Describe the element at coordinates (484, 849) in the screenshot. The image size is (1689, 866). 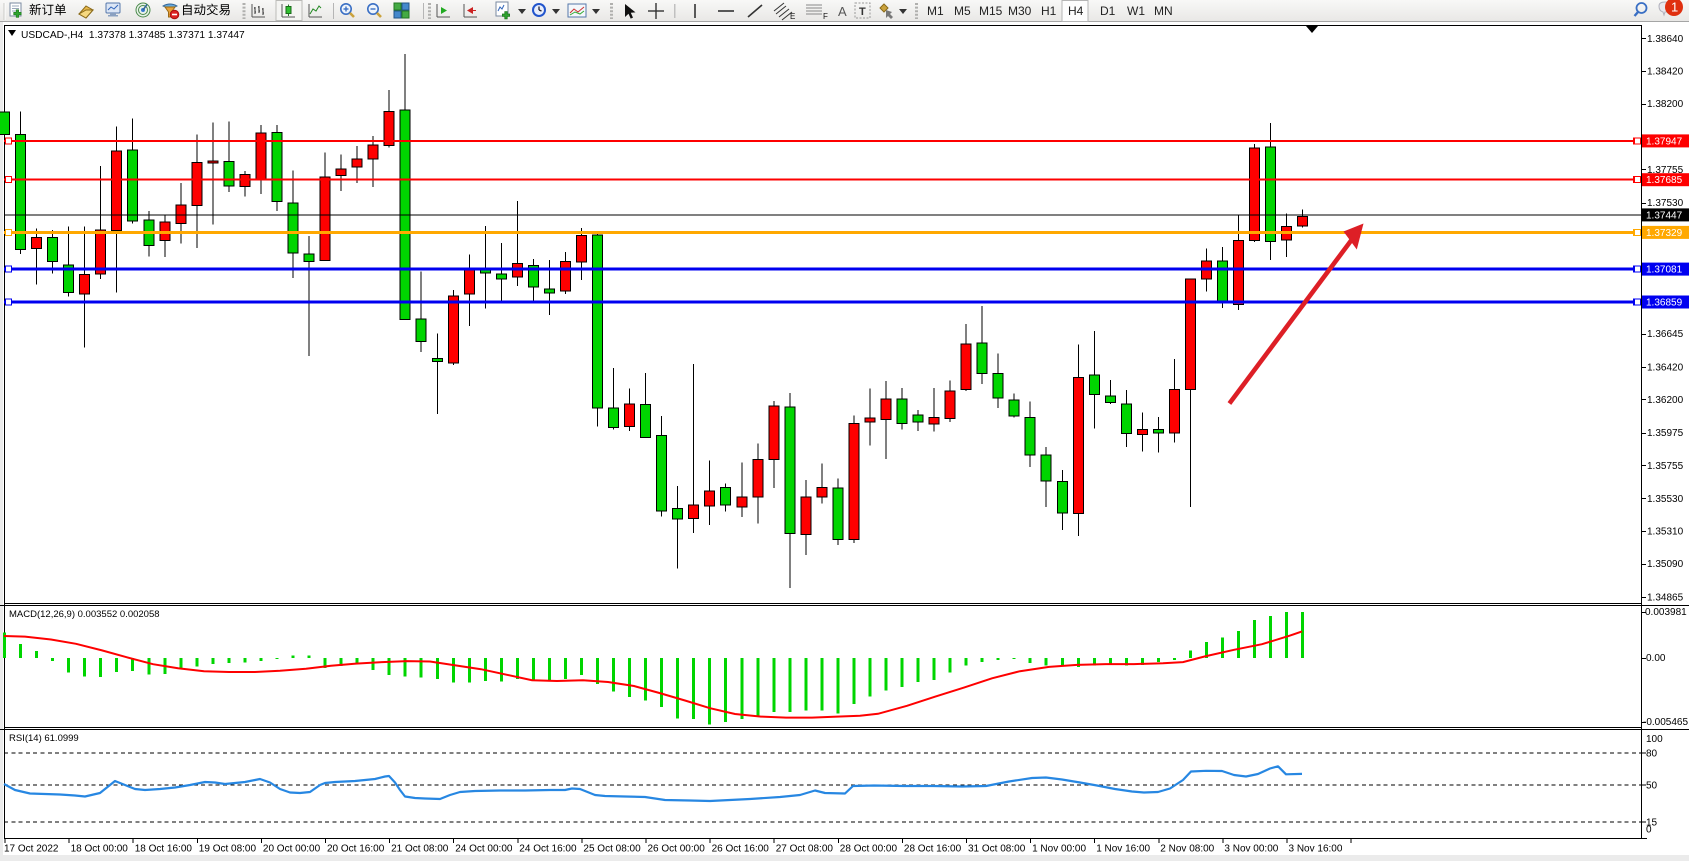
I see `svg-text: 24 Oct 00:00` at that location.